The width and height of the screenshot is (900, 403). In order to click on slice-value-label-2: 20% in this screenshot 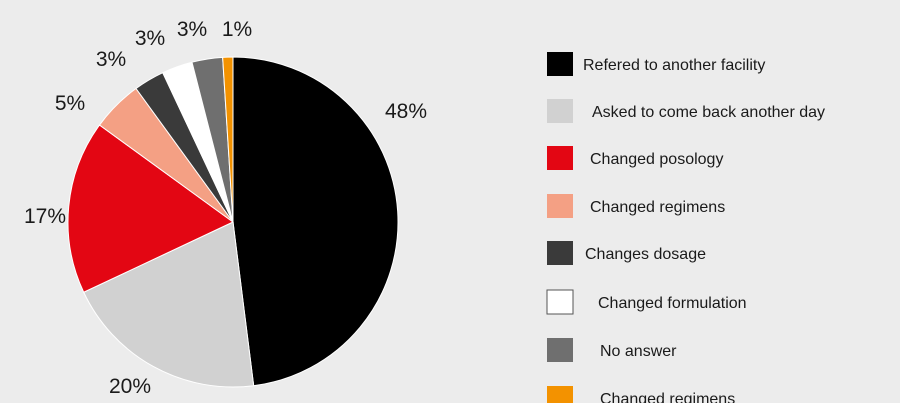, I will do `click(130, 386)`.